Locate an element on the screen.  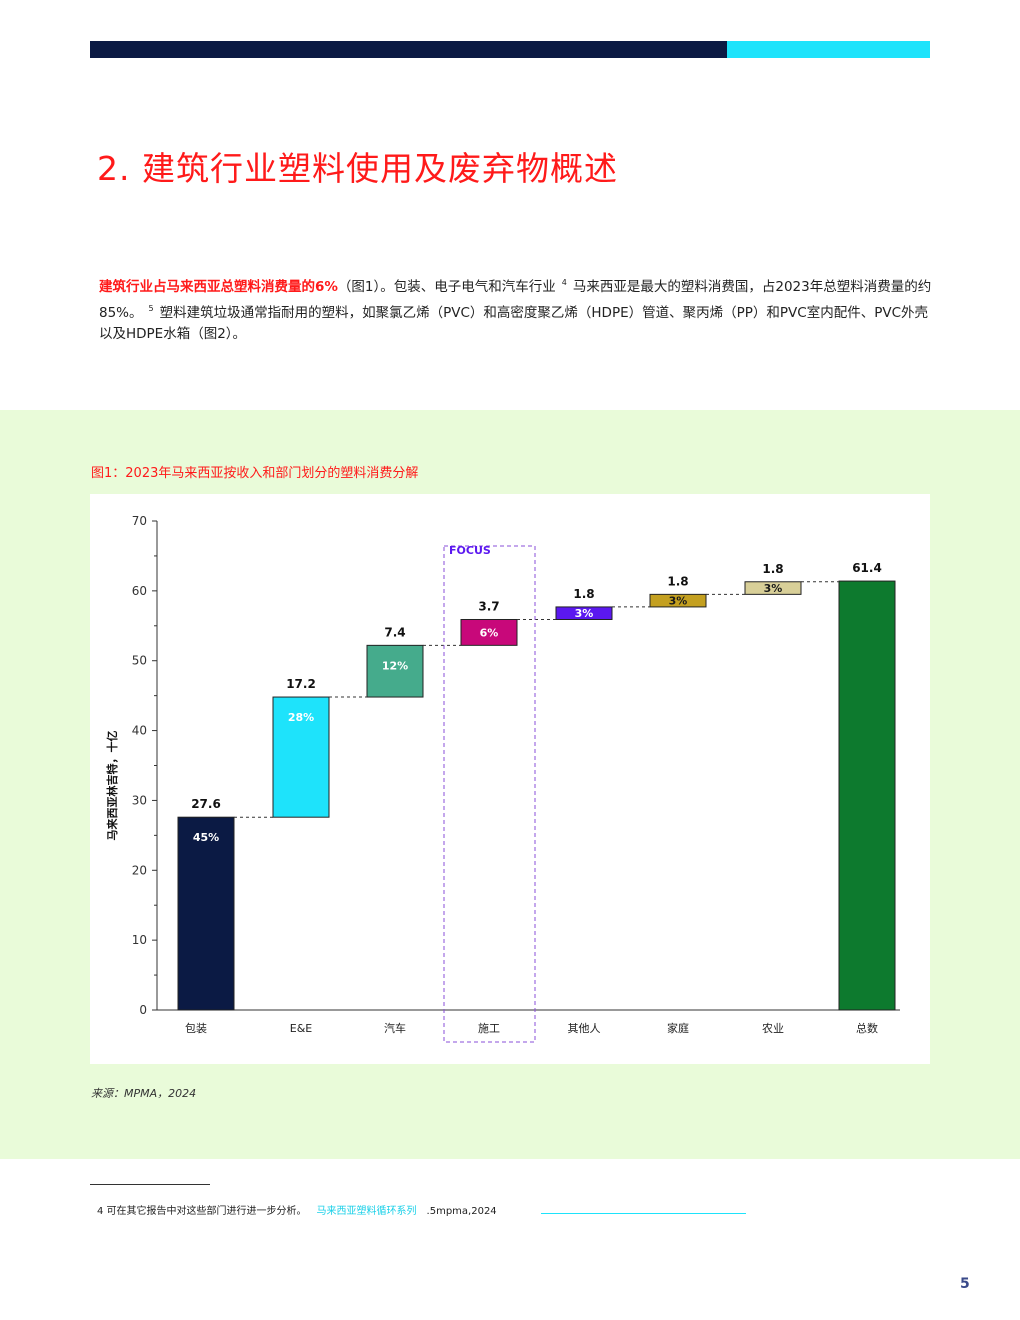
y-tick-label: 0 is located at coordinates (143, 1010).